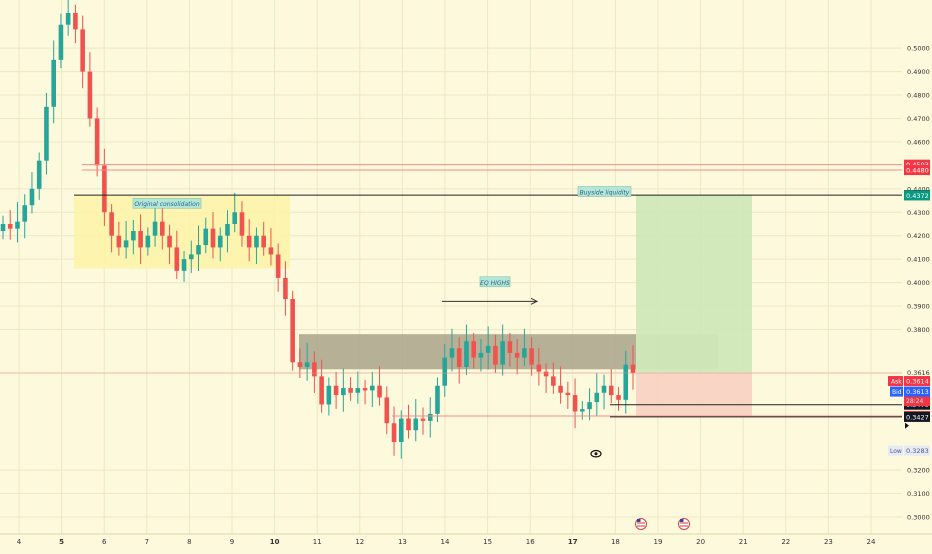 Image resolution: width=932 pixels, height=554 pixels. I want to click on x-tick-label: 12, so click(359, 542).